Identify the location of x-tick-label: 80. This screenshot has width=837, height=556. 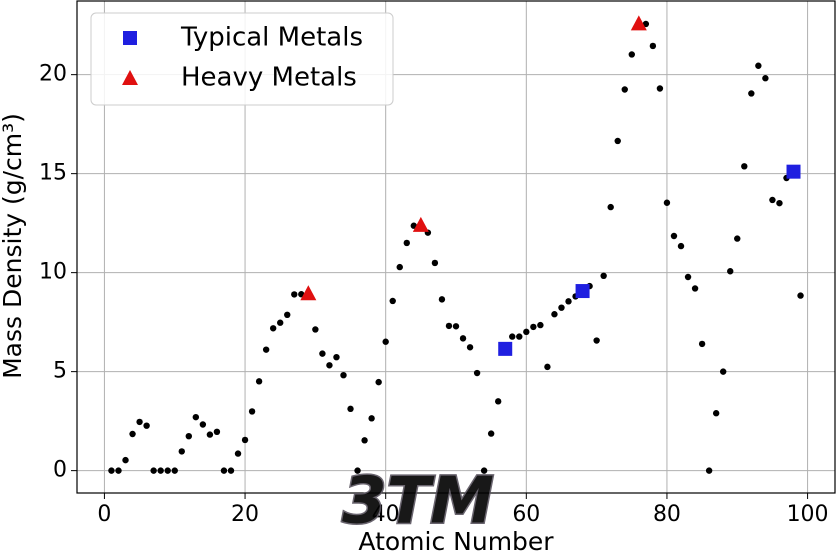
(667, 514).